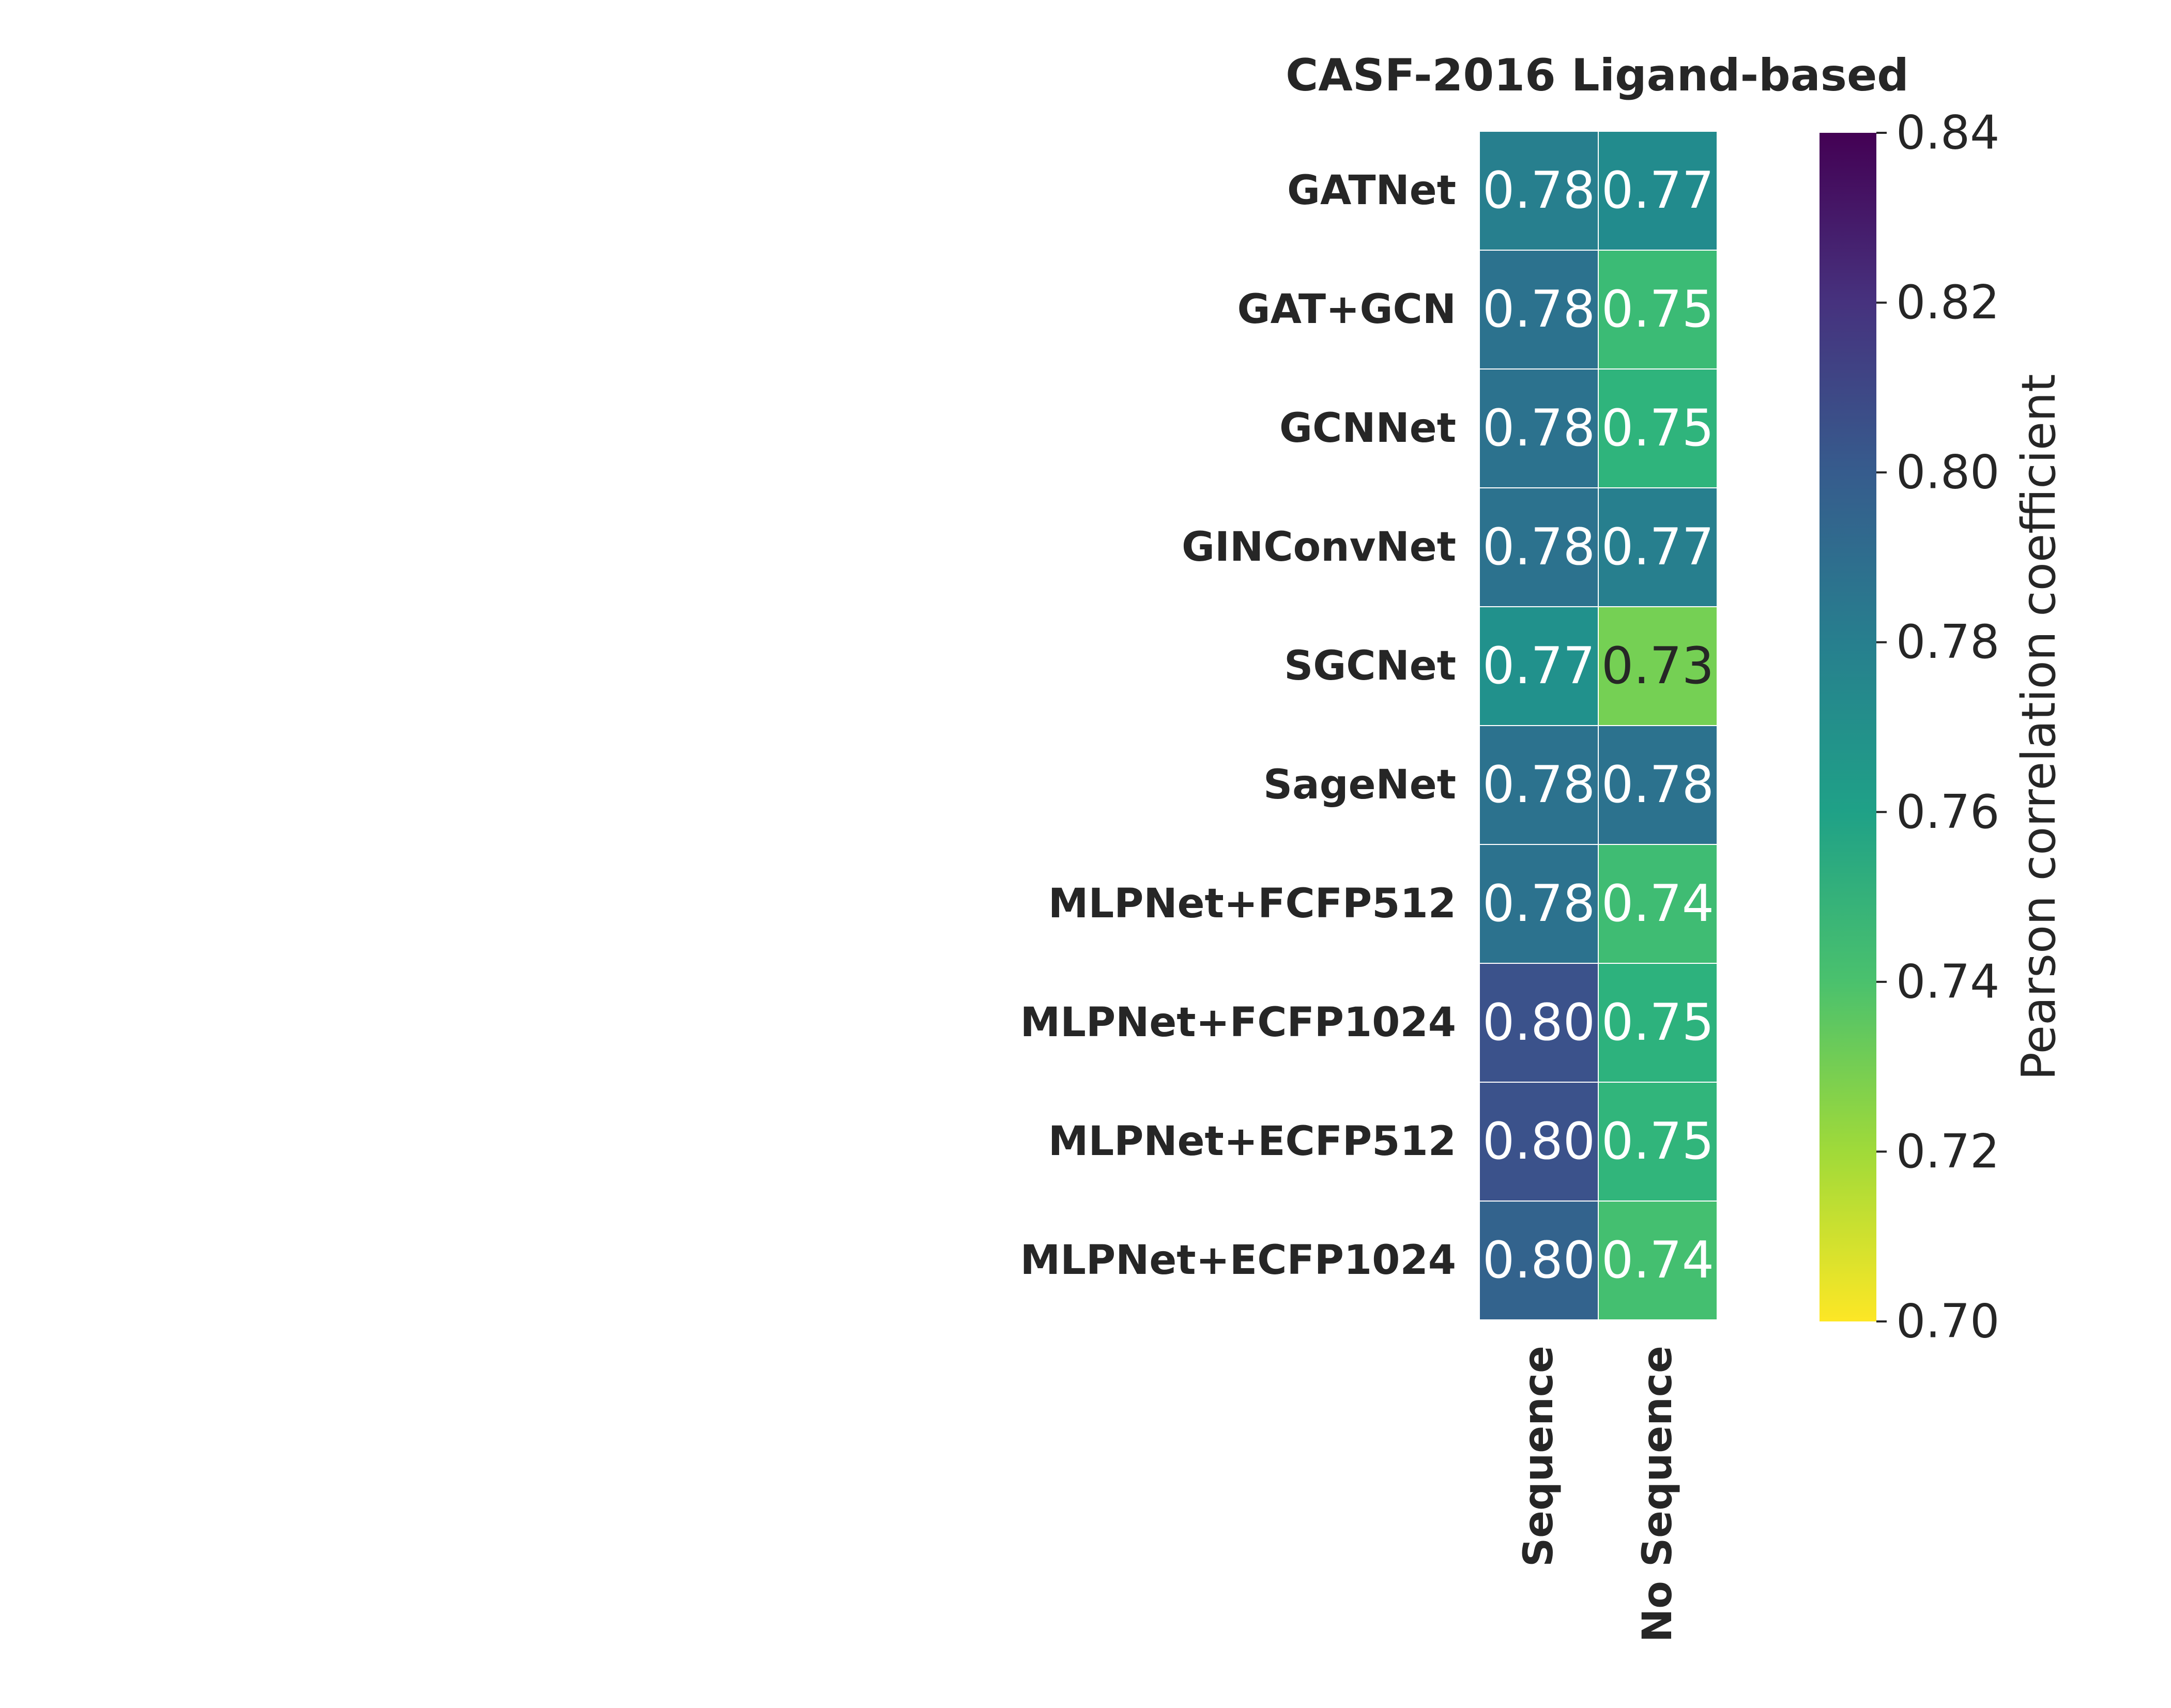  Describe the element at coordinates (1367, 429) in the screenshot. I see `row-label: GCNNet` at that location.